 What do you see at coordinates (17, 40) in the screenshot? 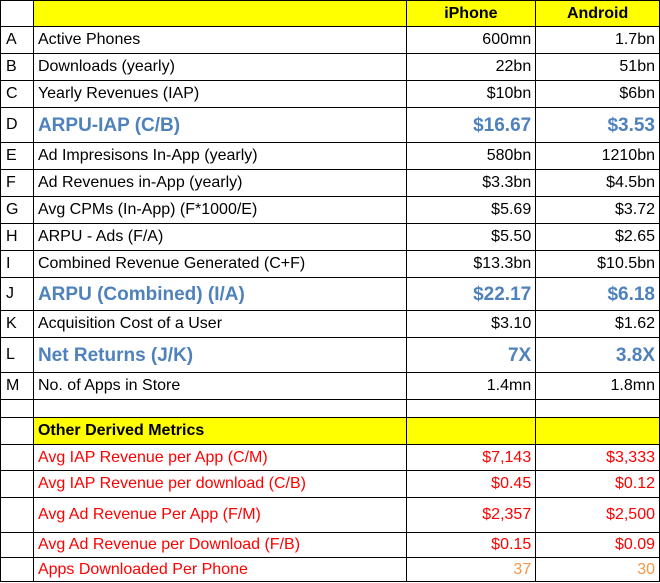
I see `row-key: A` at bounding box center [17, 40].